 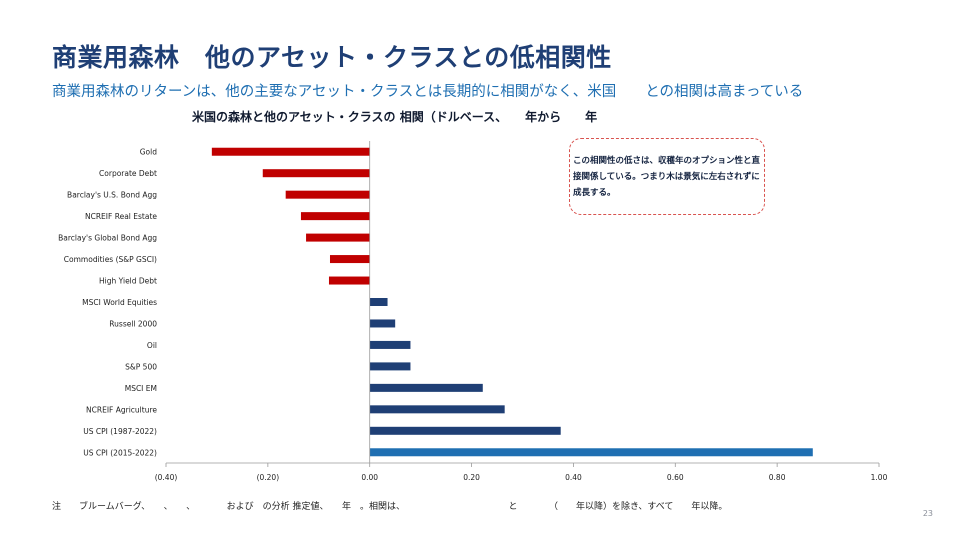 What do you see at coordinates (121, 409) in the screenshot?
I see `category-label: NCREIF Agriculture` at bounding box center [121, 409].